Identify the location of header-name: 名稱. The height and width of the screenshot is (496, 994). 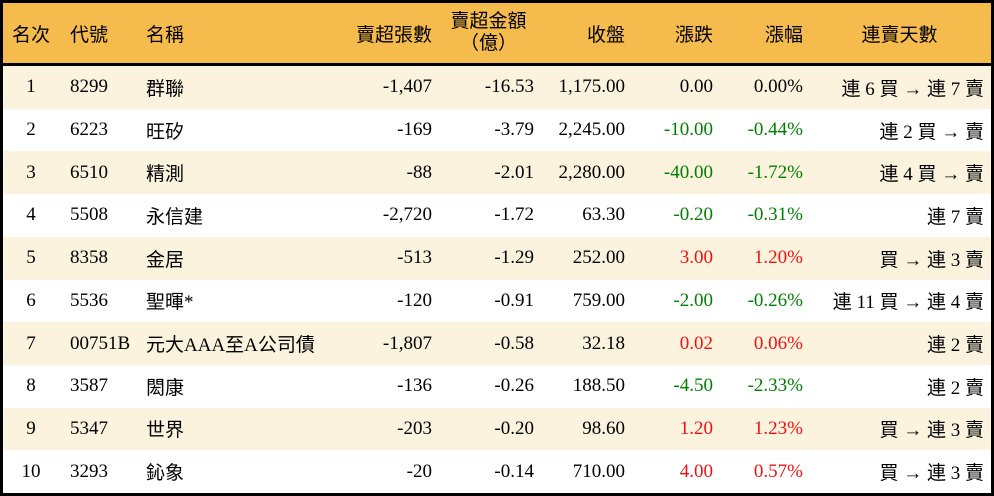
(165, 35).